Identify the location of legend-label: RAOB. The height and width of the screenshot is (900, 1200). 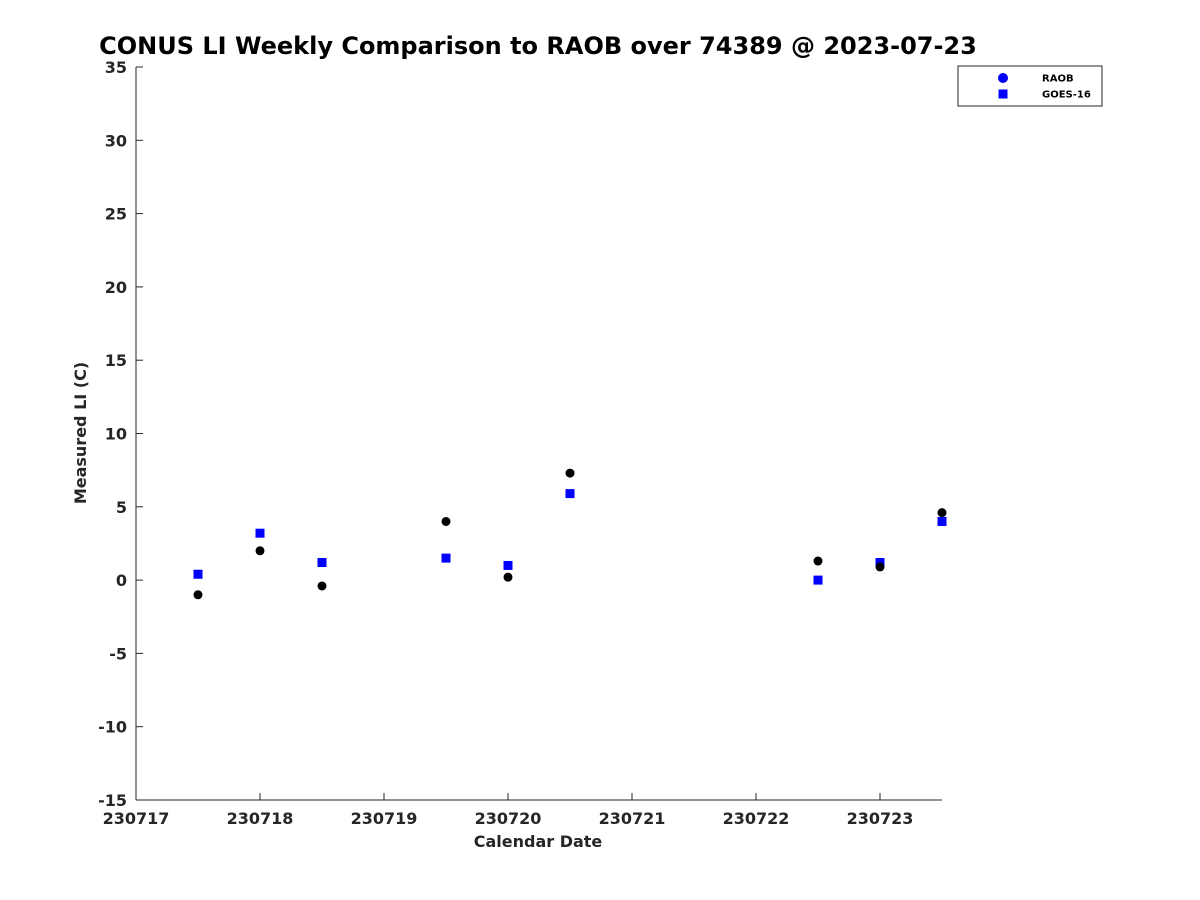
(1058, 79).